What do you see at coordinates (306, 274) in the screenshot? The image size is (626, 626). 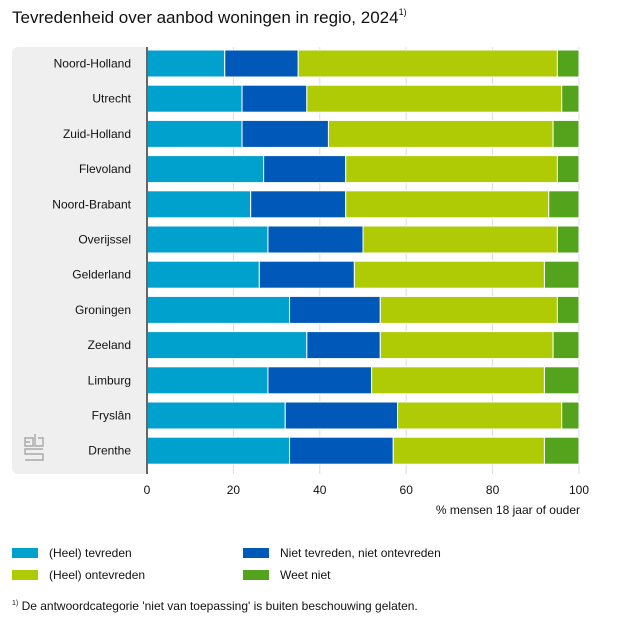 I see `bar-gelderland-niet-tevreden-niet-ontevreden` at bounding box center [306, 274].